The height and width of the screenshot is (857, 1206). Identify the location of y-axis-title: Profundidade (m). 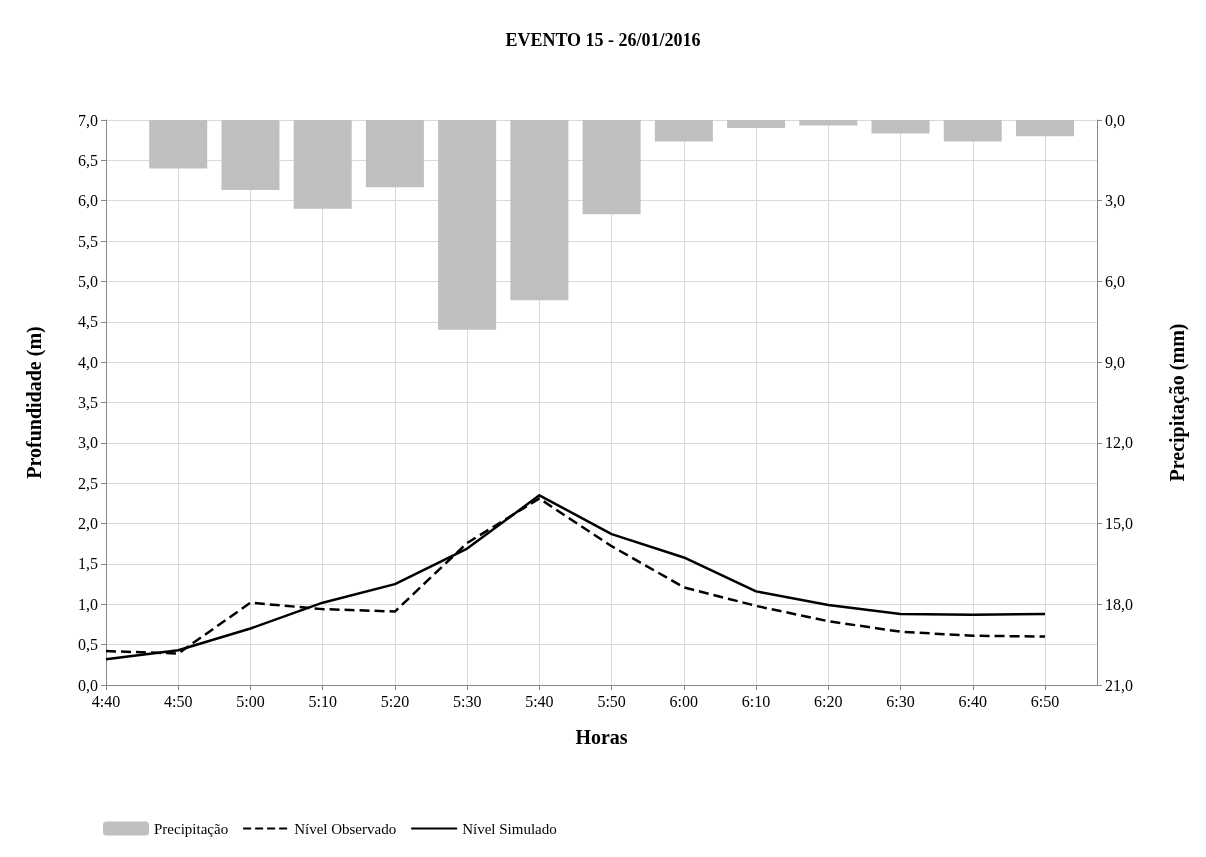
(34, 402).